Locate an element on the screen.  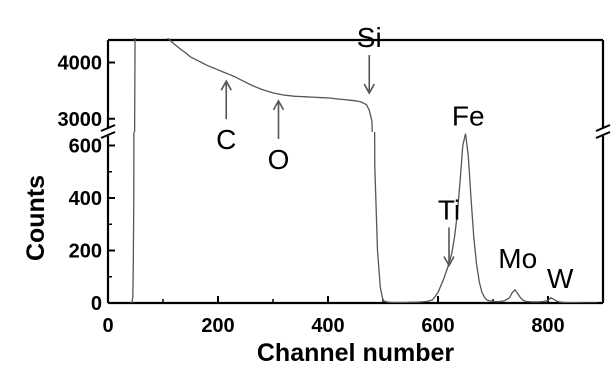
y-tick-label-lower: 600 is located at coordinates (85, 147).